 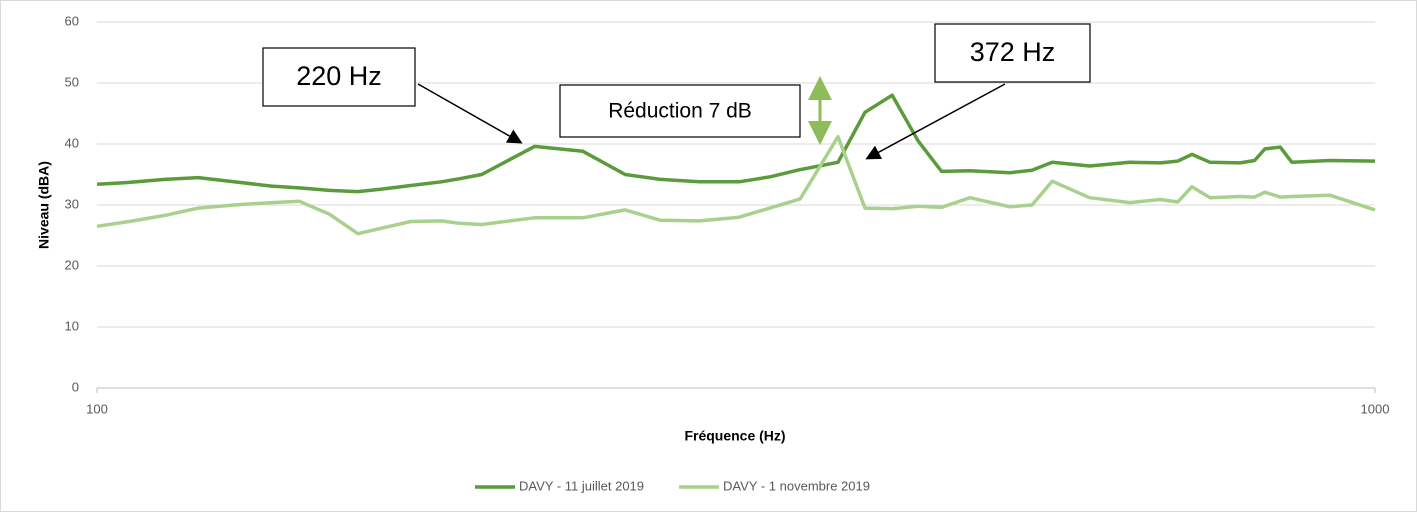 I want to click on x-axis-label: Fréquence (Hz), so click(x=734, y=436).